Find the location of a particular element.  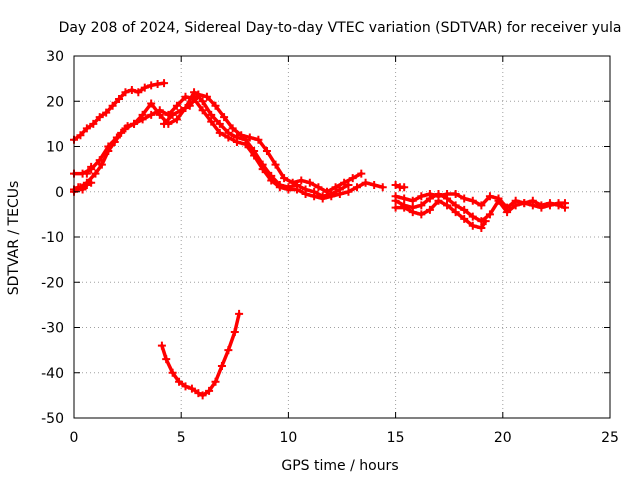

series-line is located at coordinates (263, 143).